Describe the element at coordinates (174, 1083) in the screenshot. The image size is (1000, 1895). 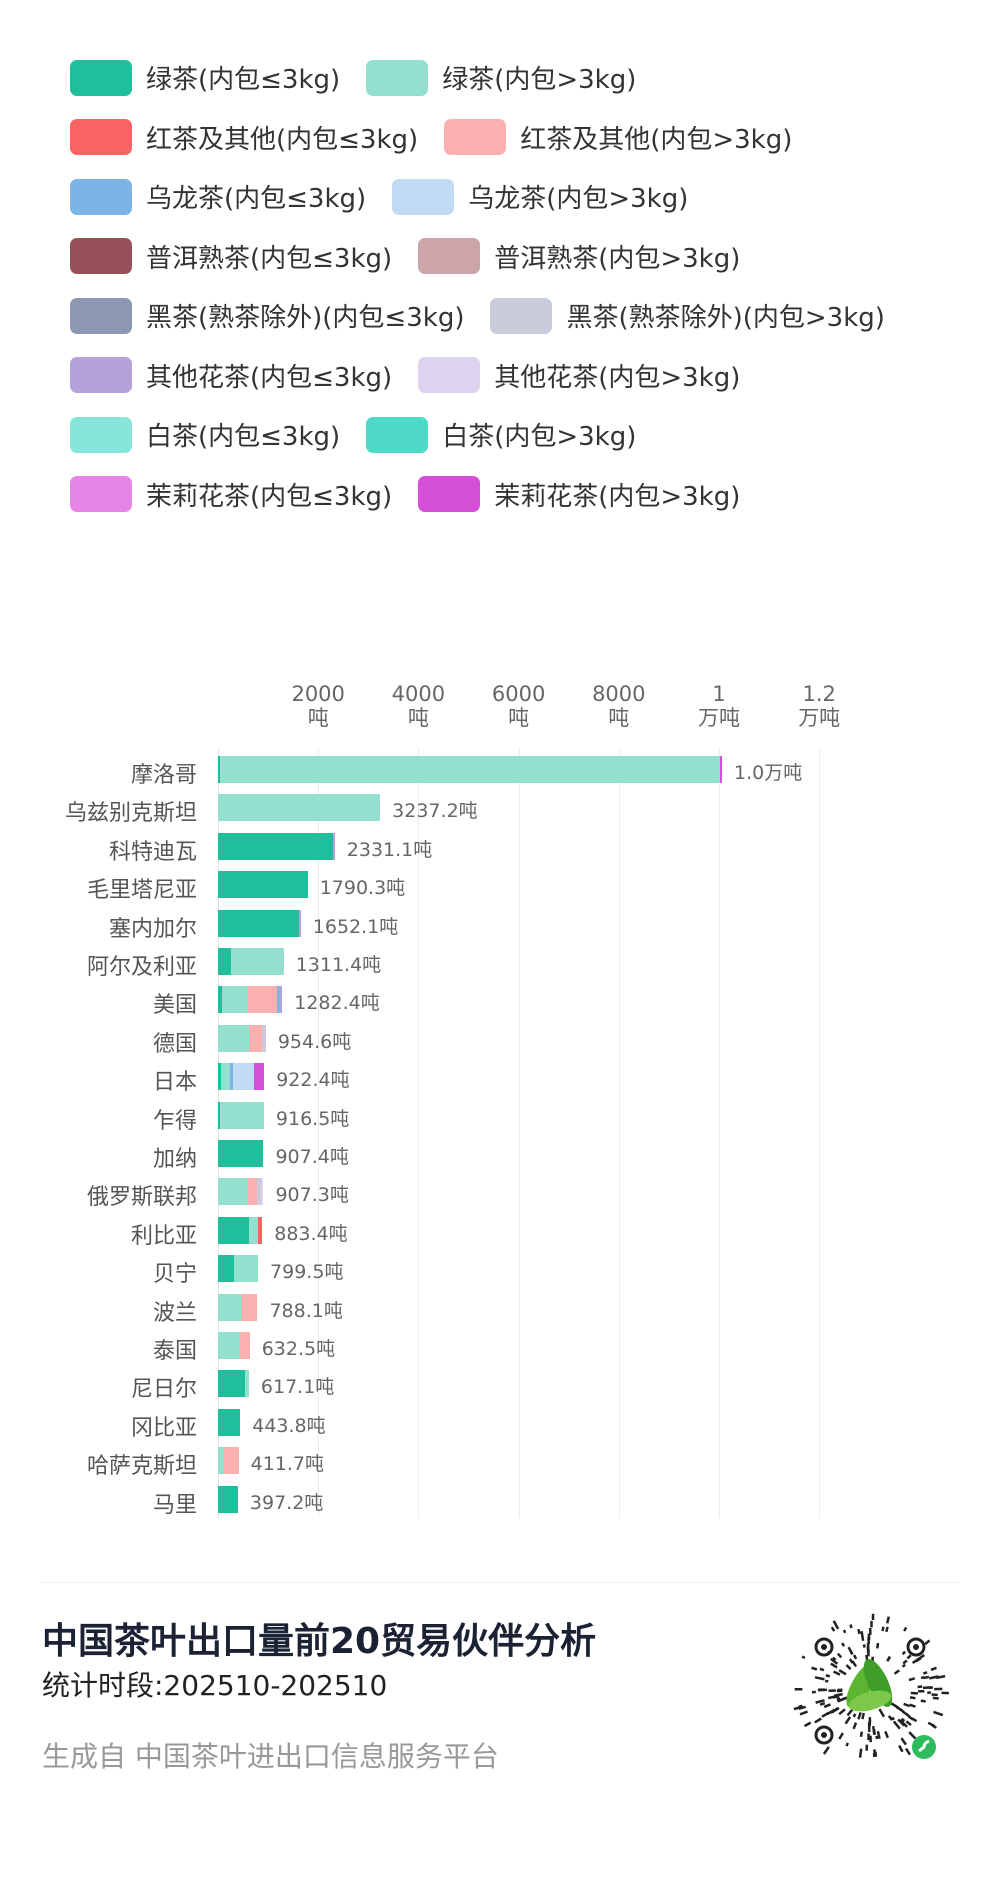
I see `category-label: 日本` at that location.